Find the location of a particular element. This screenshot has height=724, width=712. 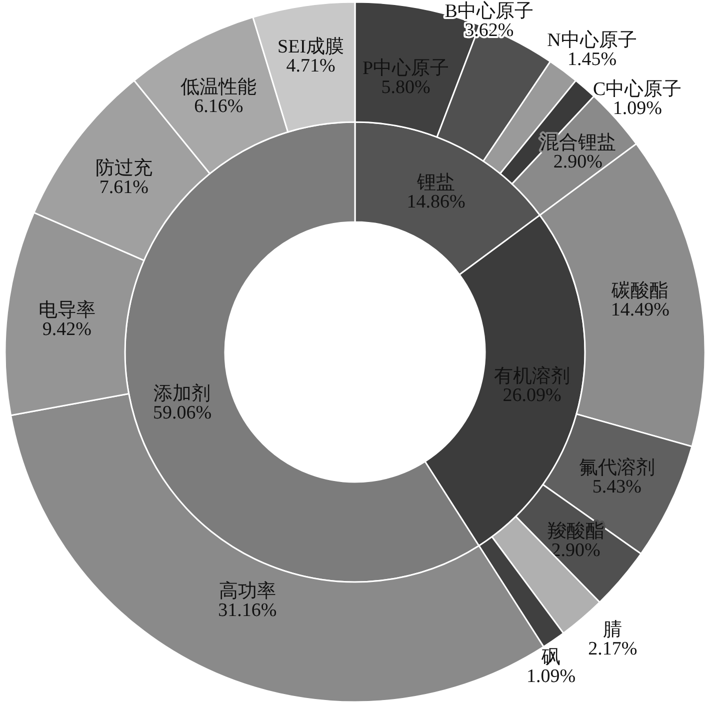

slice-label: 锂盐 is located at coordinates (436, 183).